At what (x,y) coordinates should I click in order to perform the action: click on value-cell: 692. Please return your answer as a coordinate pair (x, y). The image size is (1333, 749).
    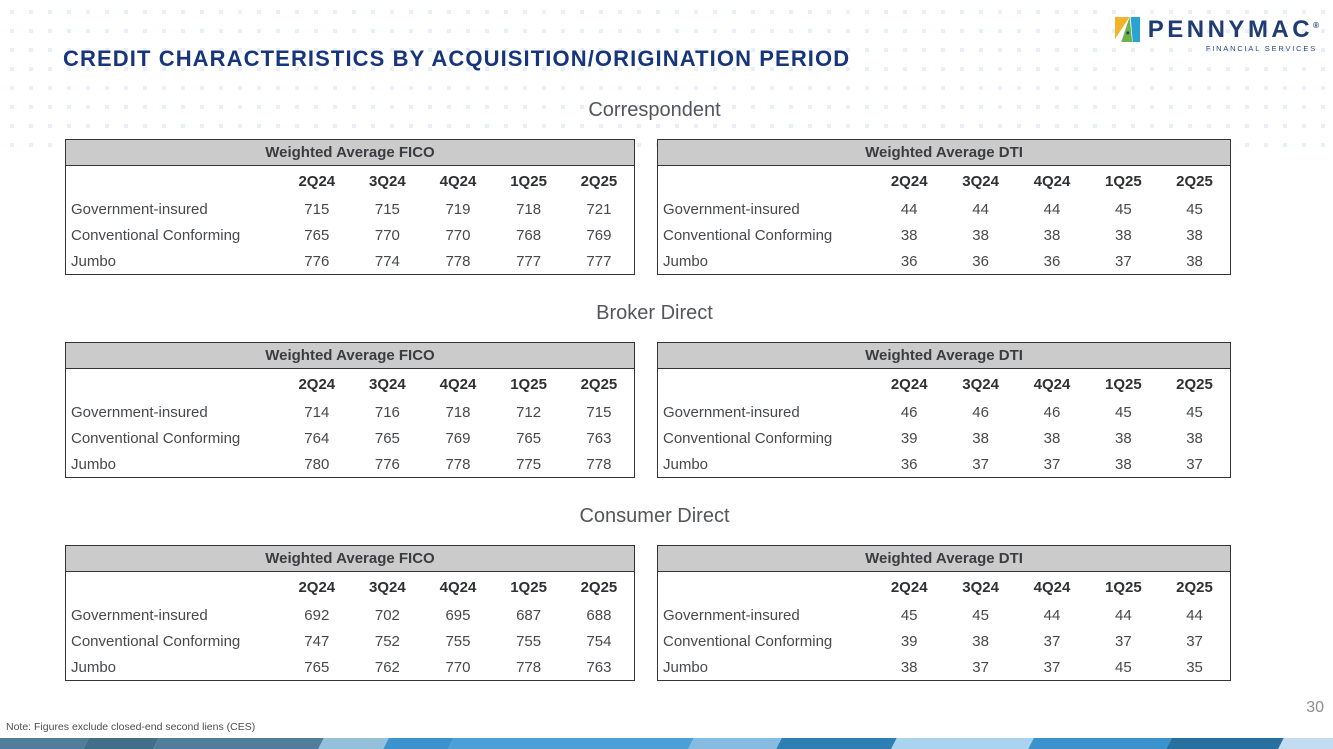
    Looking at the image, I should click on (317, 615).